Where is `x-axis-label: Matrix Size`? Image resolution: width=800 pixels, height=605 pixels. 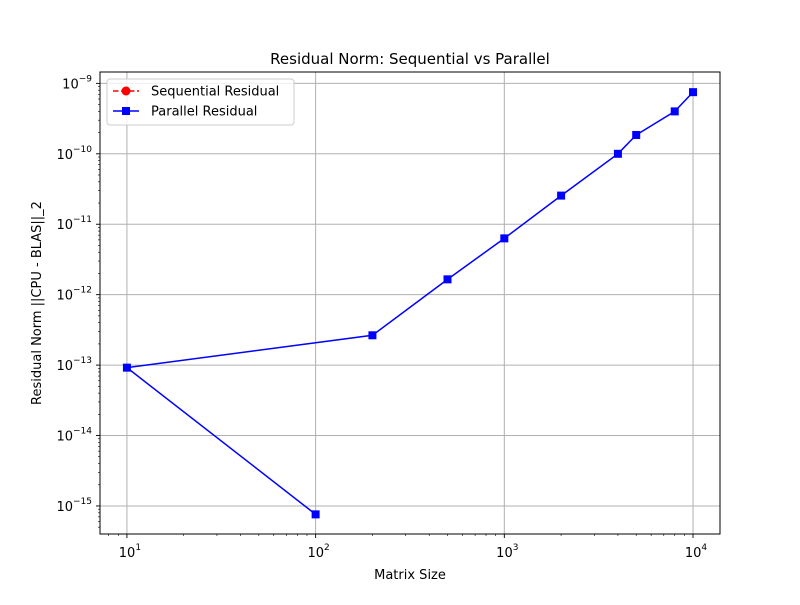
x-axis-label: Matrix Size is located at coordinates (410, 575).